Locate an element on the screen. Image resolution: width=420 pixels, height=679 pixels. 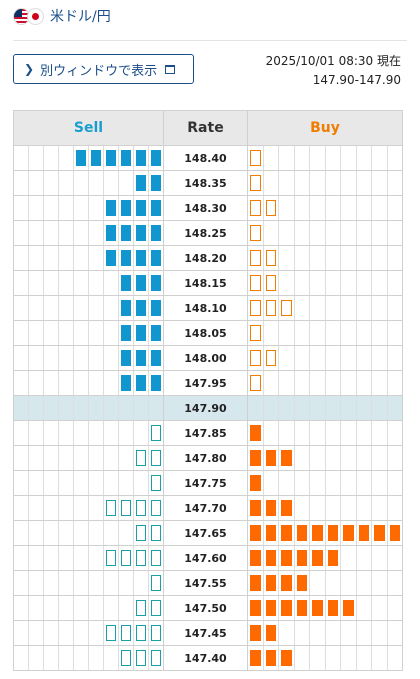
rate-label: 147.60 is located at coordinates (205, 558).